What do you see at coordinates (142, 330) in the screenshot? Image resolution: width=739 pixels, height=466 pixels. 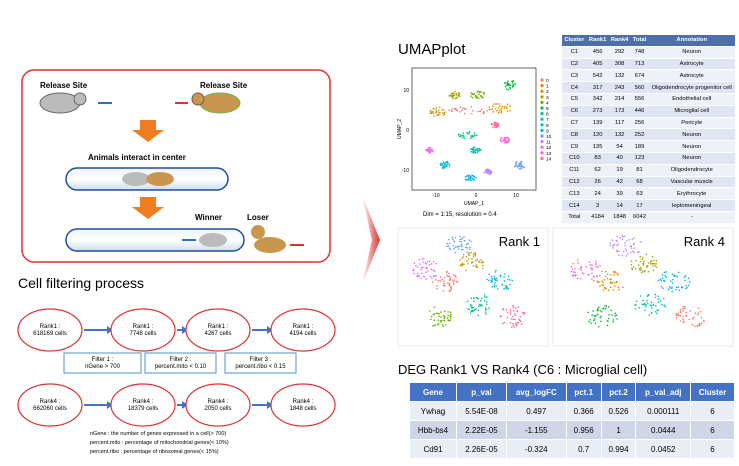 I see `node-label: Rank1 :7748 cells` at bounding box center [142, 330].